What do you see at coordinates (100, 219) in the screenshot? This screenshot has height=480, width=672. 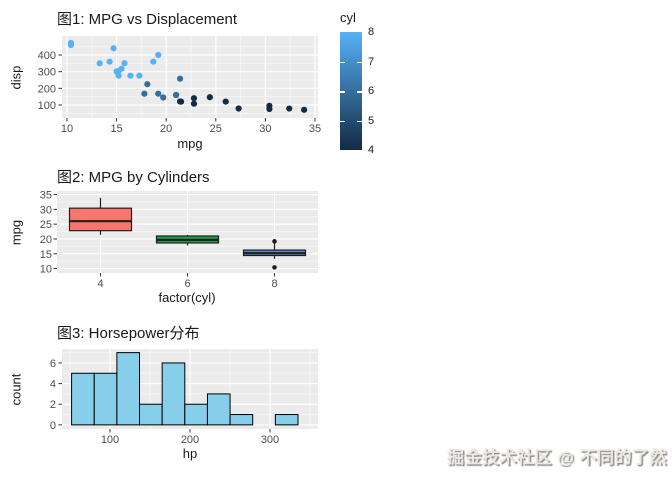 I see `box-body` at bounding box center [100, 219].